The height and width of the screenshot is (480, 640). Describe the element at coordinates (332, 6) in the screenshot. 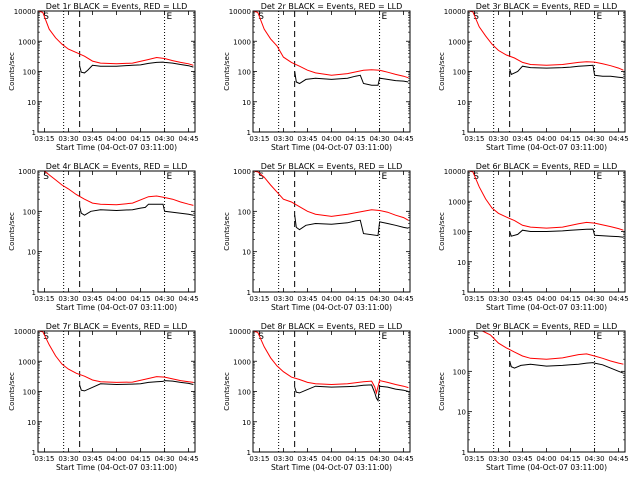

I see `panel-title: Det 2r BLACK = Events, RED = LLD` at that location.